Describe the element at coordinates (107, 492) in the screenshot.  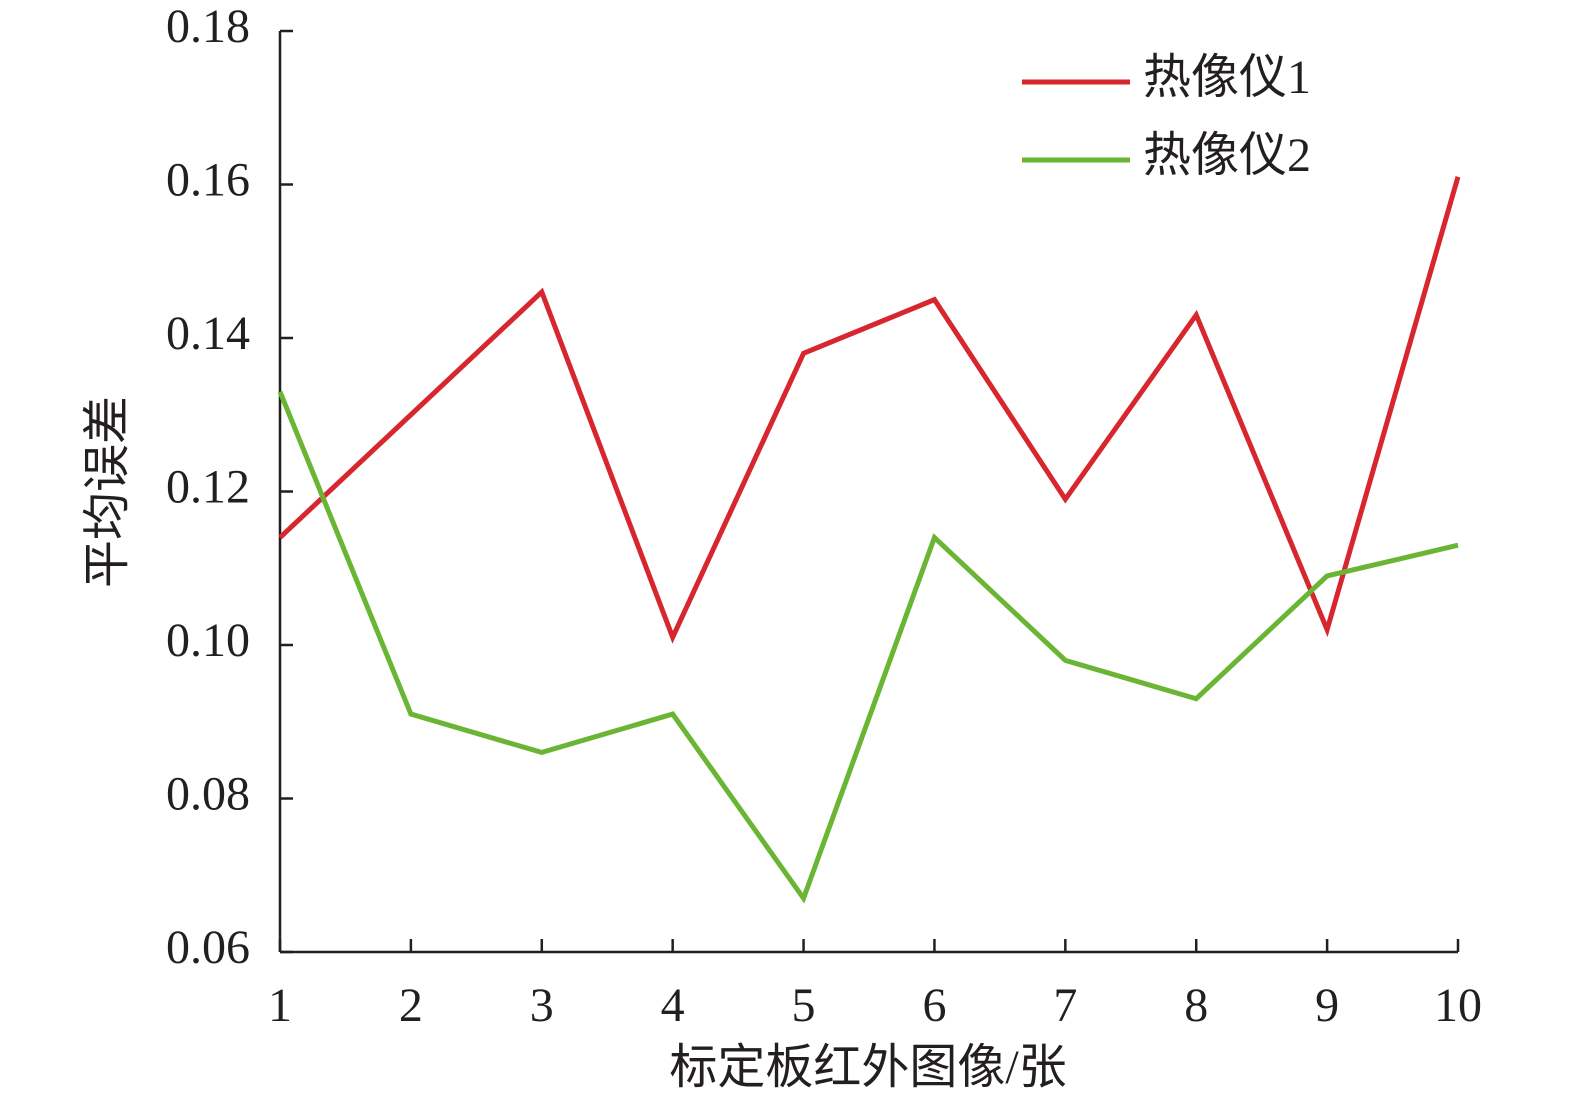
I see `y-axis-label: 平均误差` at that location.